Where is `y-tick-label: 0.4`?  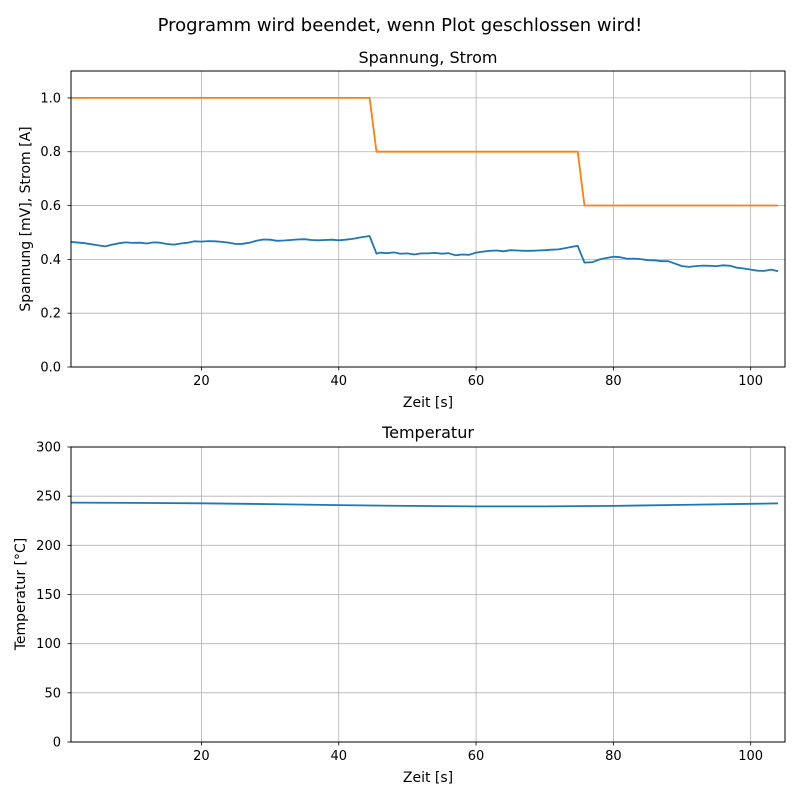
y-tick-label: 0.4 is located at coordinates (50, 260).